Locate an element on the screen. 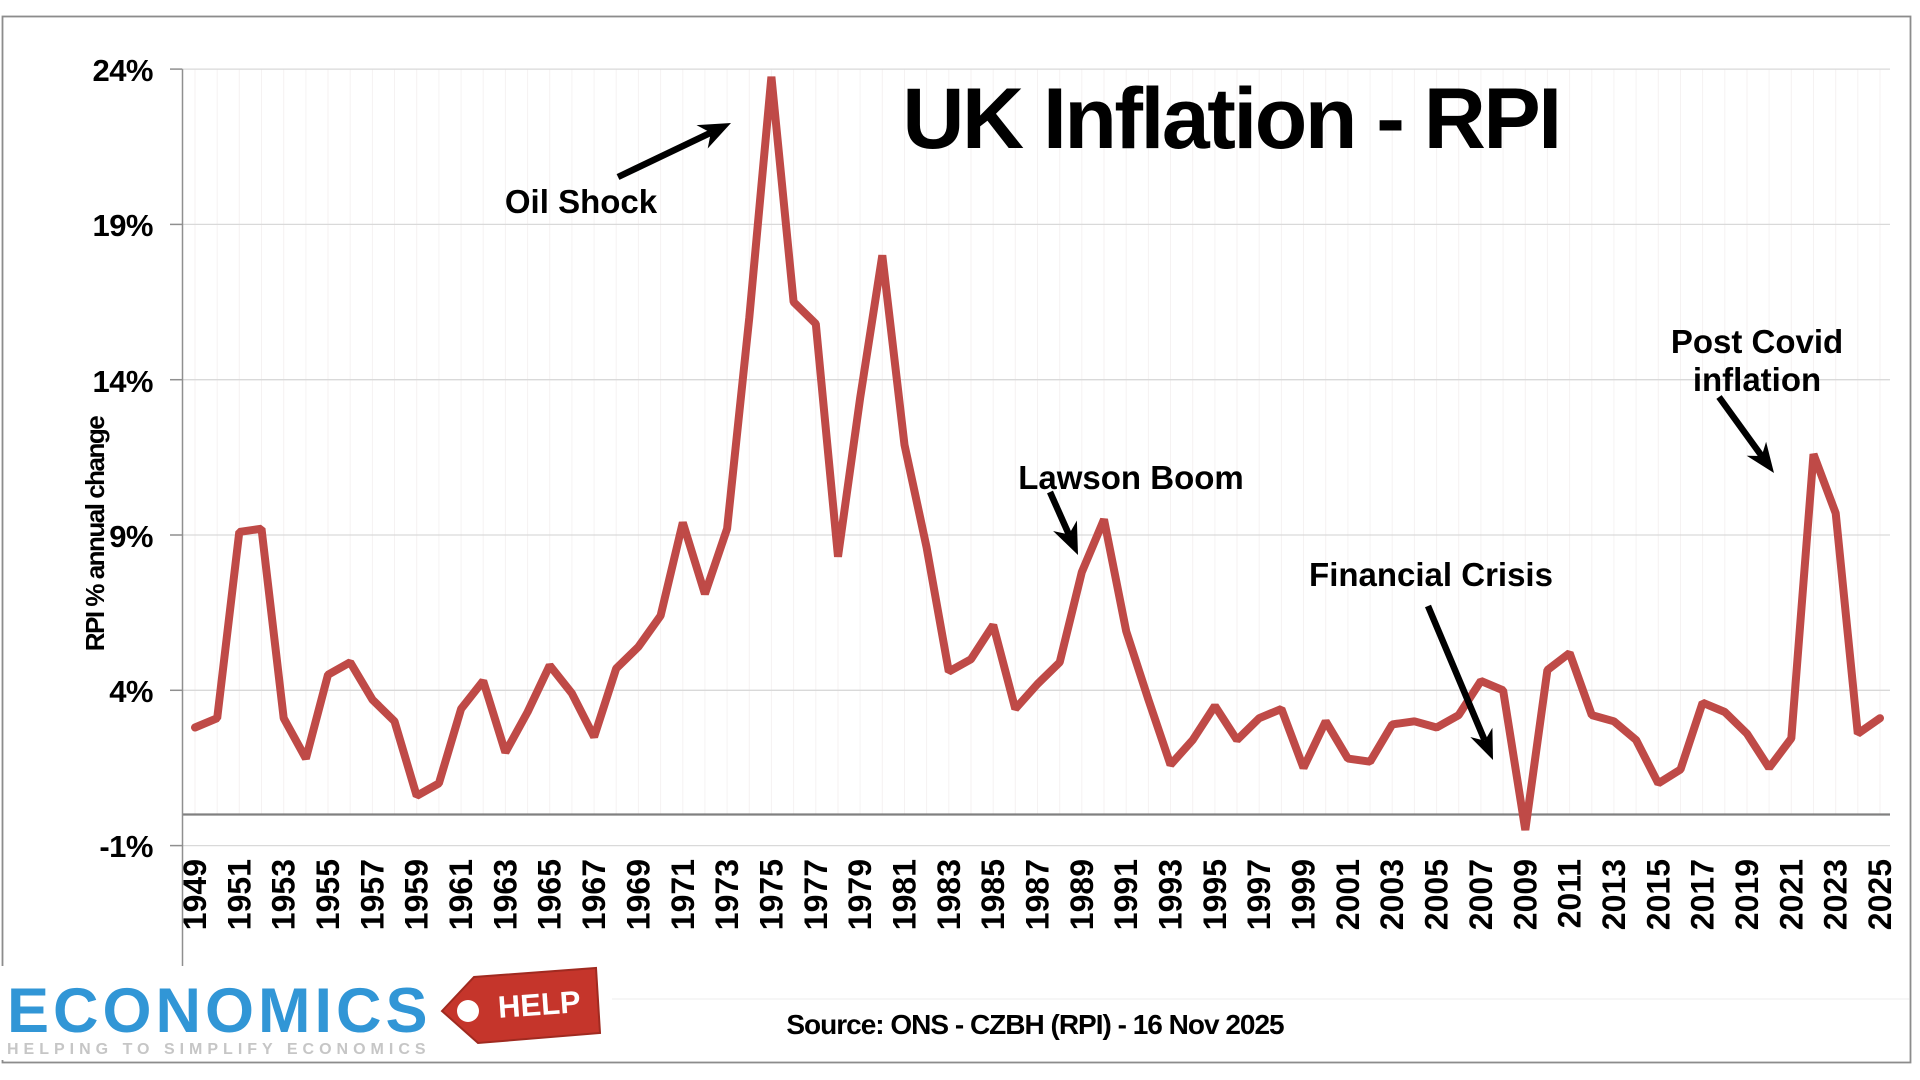  svg-text: Oil Shock is located at coordinates (581, 201).